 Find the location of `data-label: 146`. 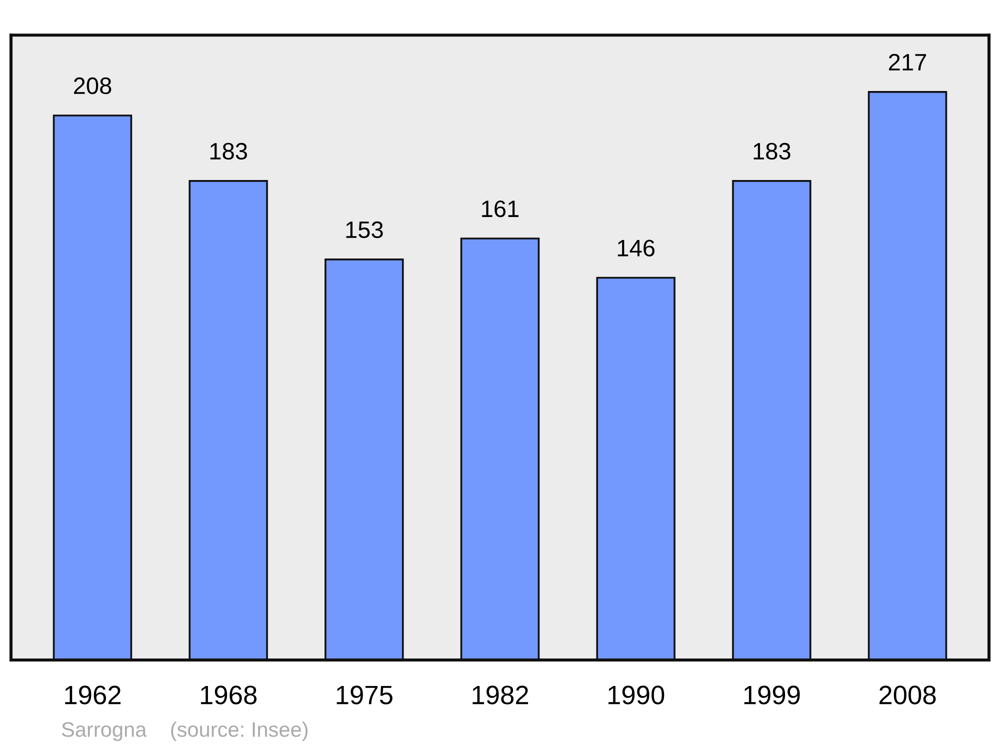

data-label: 146 is located at coordinates (636, 248).